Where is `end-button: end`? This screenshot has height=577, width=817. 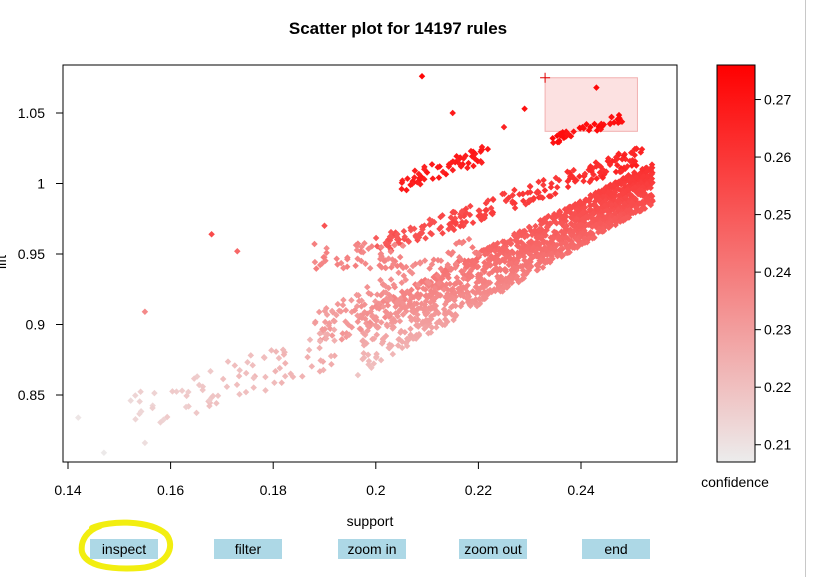 end-button: end is located at coordinates (616, 549).